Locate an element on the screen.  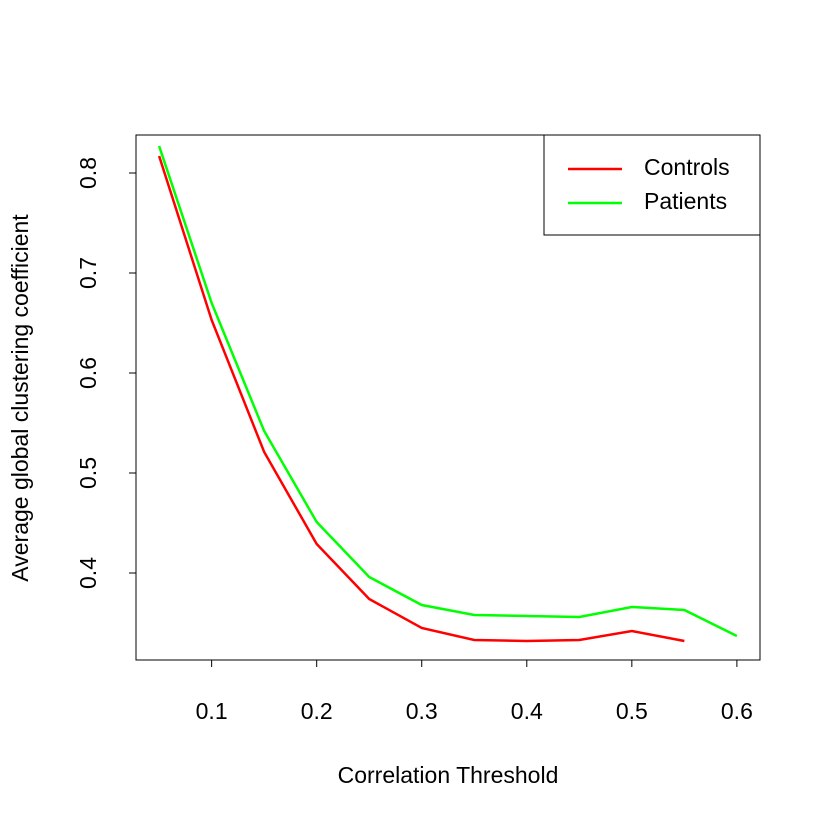
x-tick-label: 0.6 is located at coordinates (737, 711).